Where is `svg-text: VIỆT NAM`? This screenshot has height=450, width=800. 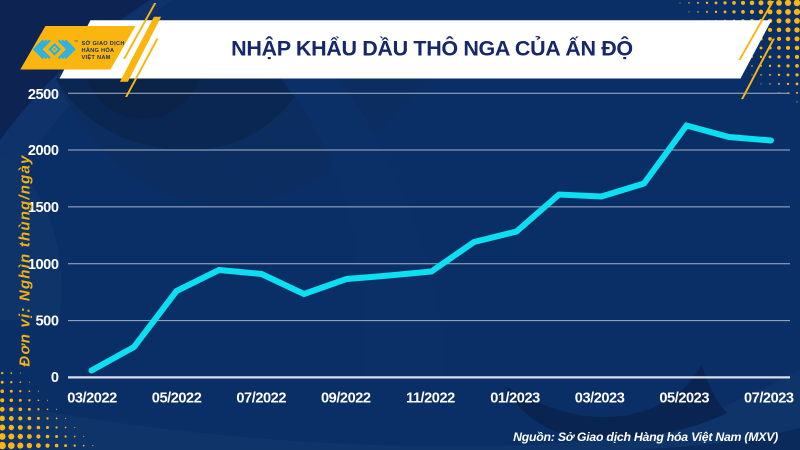 svg-text: VIỆT NAM is located at coordinates (96, 57).